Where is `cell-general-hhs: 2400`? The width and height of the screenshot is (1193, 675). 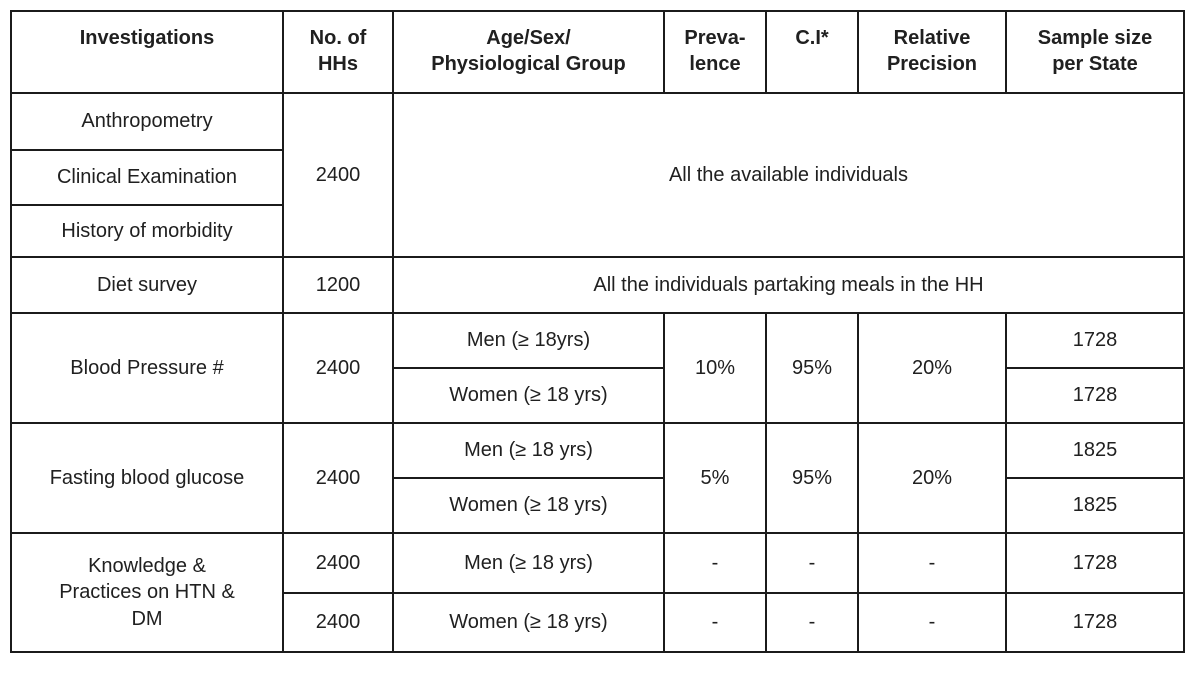 cell-general-hhs: 2400 is located at coordinates (338, 175).